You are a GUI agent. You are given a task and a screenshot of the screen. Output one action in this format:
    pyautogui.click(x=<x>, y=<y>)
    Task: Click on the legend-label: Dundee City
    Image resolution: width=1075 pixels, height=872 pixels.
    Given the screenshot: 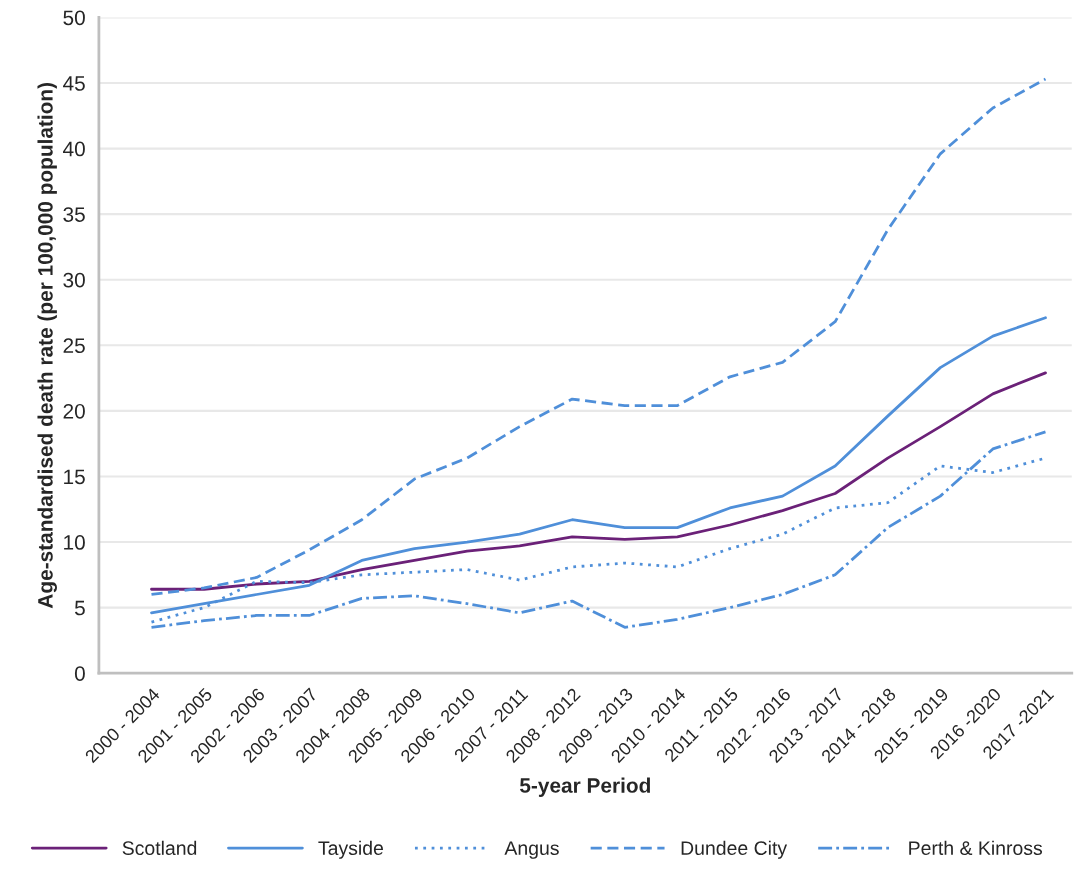 What is the action you would take?
    pyautogui.click(x=734, y=849)
    